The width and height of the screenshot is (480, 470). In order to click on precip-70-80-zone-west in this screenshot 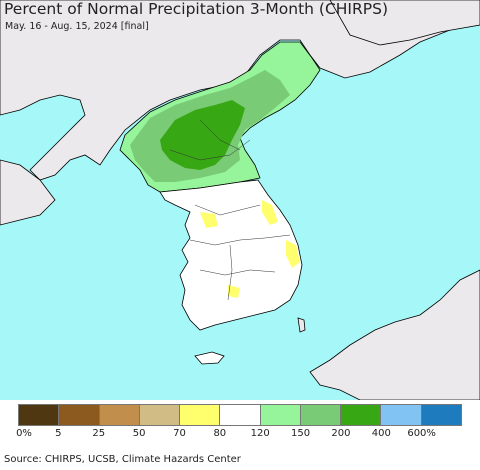, I will do `click(209, 220)`.